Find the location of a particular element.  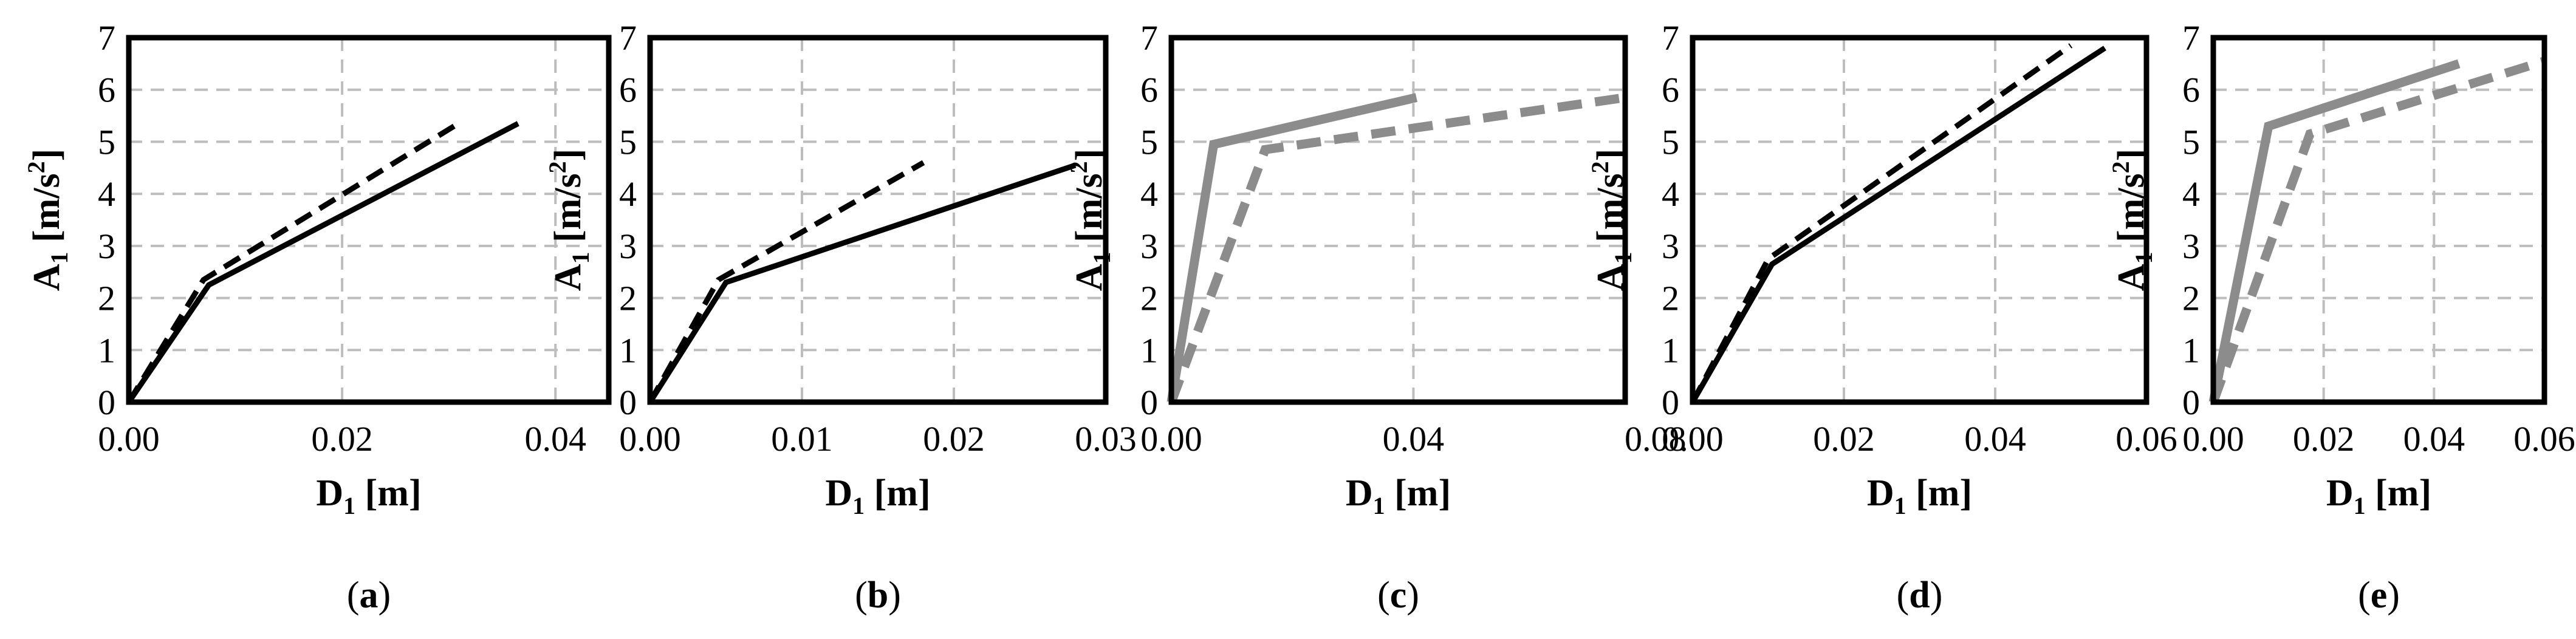

caption-letter: b is located at coordinates (878, 595).